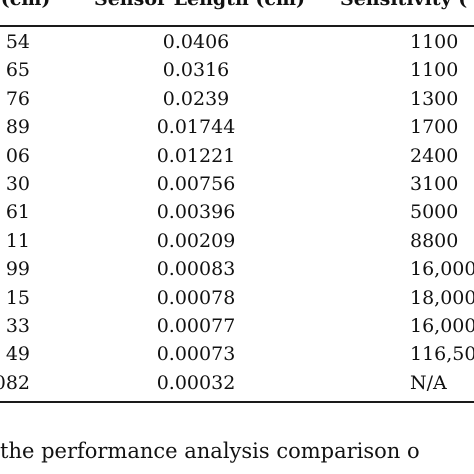 The image size is (474, 474). I want to click on cell-sensor-length: 0.00396, so click(196, 212).